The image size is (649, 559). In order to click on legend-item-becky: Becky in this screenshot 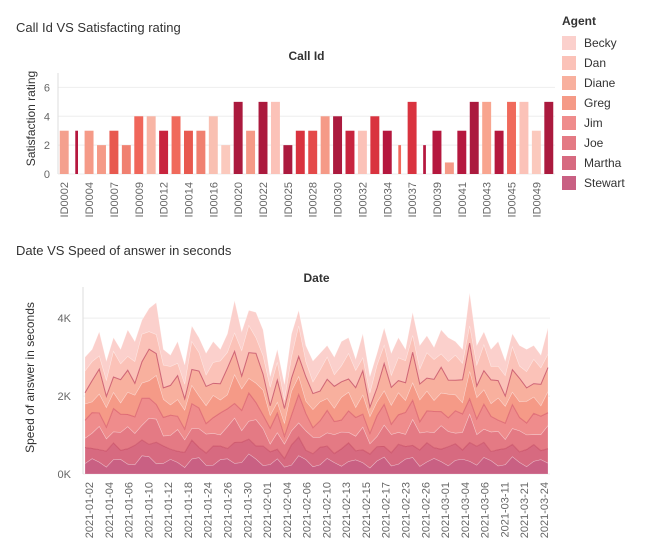, I will do `click(605, 43)`.